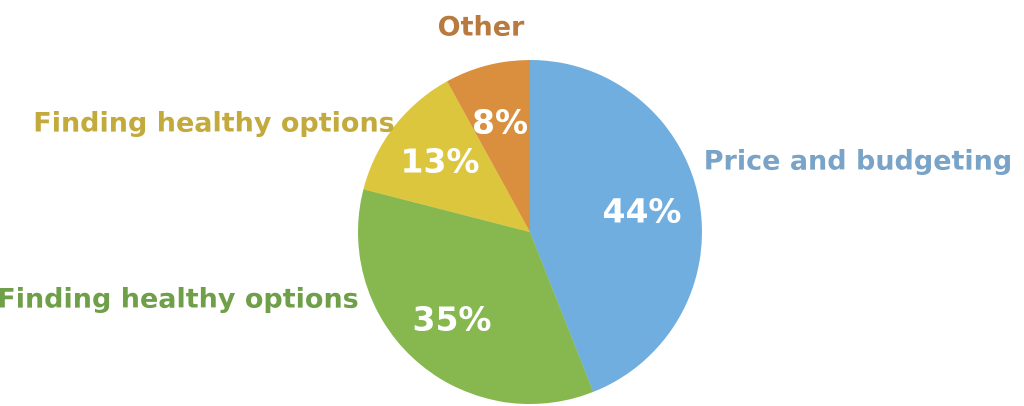  Describe the element at coordinates (179, 299) in the screenshot. I see `category-label-finding-healthy-options: Finding healthy options` at that location.